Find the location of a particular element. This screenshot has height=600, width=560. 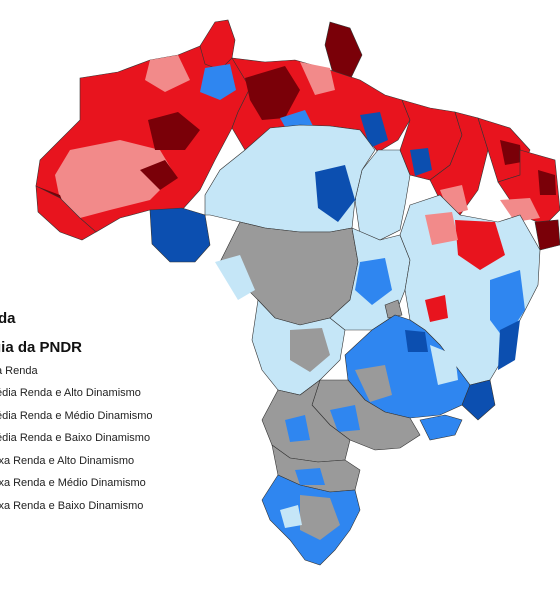

northeast-region is located at coordinates (479, 242).